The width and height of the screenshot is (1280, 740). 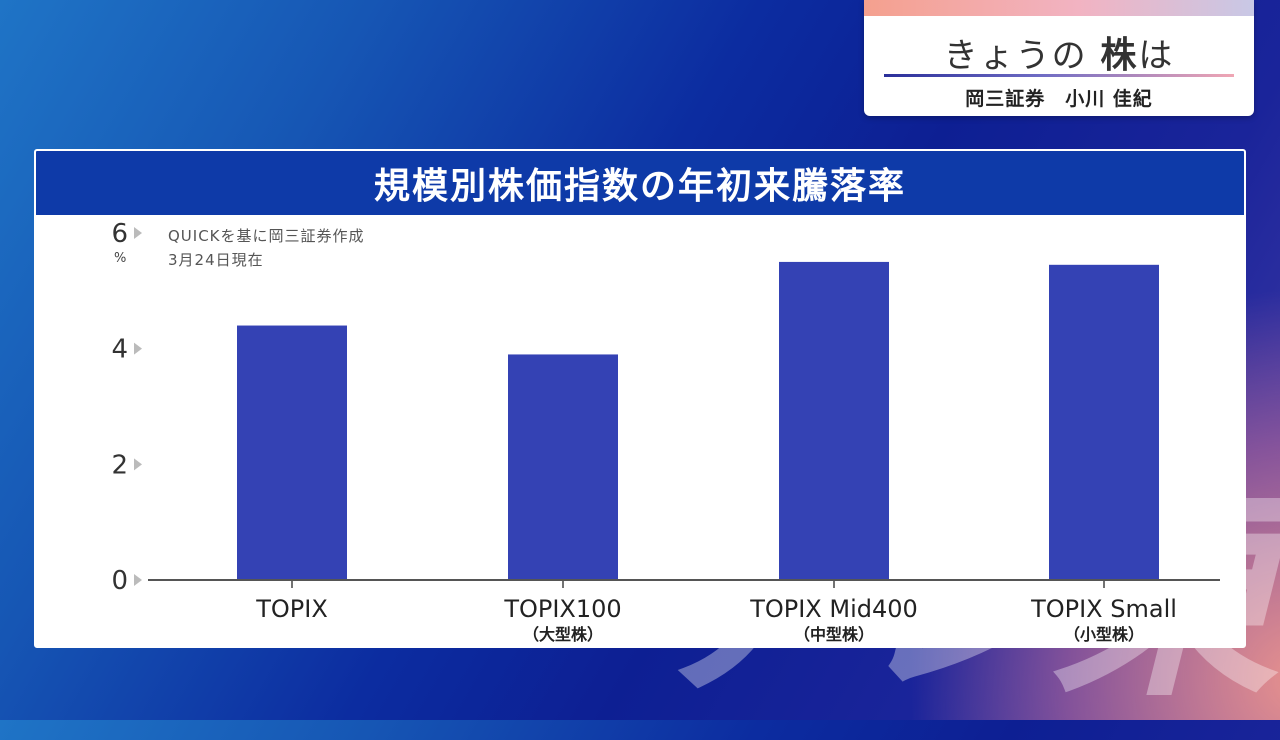 What do you see at coordinates (119, 465) in the screenshot?
I see `y-tick-label: 2` at bounding box center [119, 465].